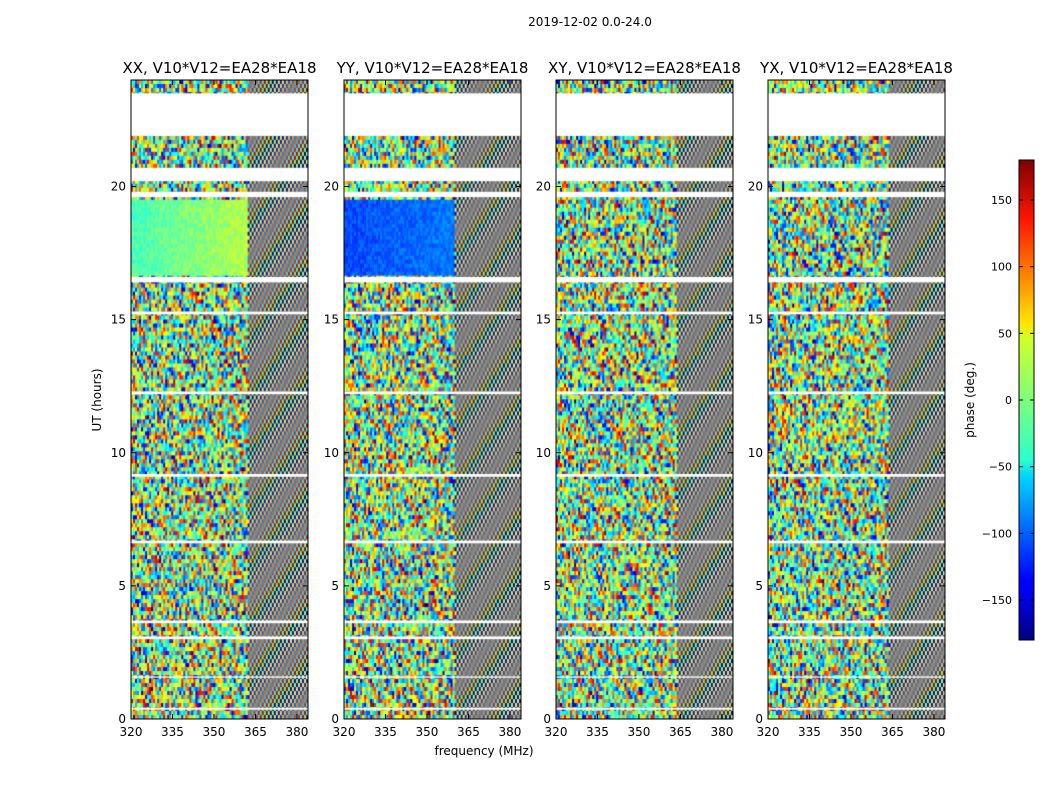 Image resolution: width=1050 pixels, height=800 pixels. What do you see at coordinates (219, 68) in the screenshot?
I see `panel-title: XX, V10*V12=EA28*EA18` at bounding box center [219, 68].